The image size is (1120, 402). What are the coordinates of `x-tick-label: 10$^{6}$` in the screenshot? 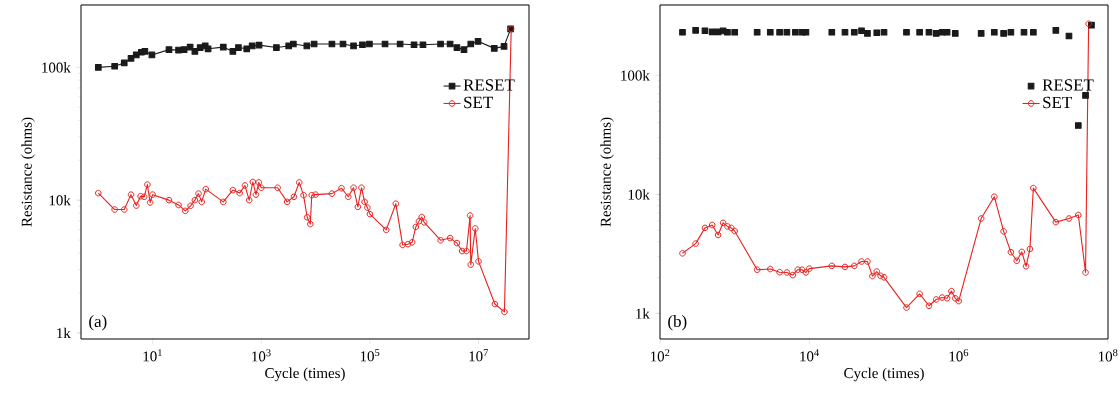 It's located at (959, 355).